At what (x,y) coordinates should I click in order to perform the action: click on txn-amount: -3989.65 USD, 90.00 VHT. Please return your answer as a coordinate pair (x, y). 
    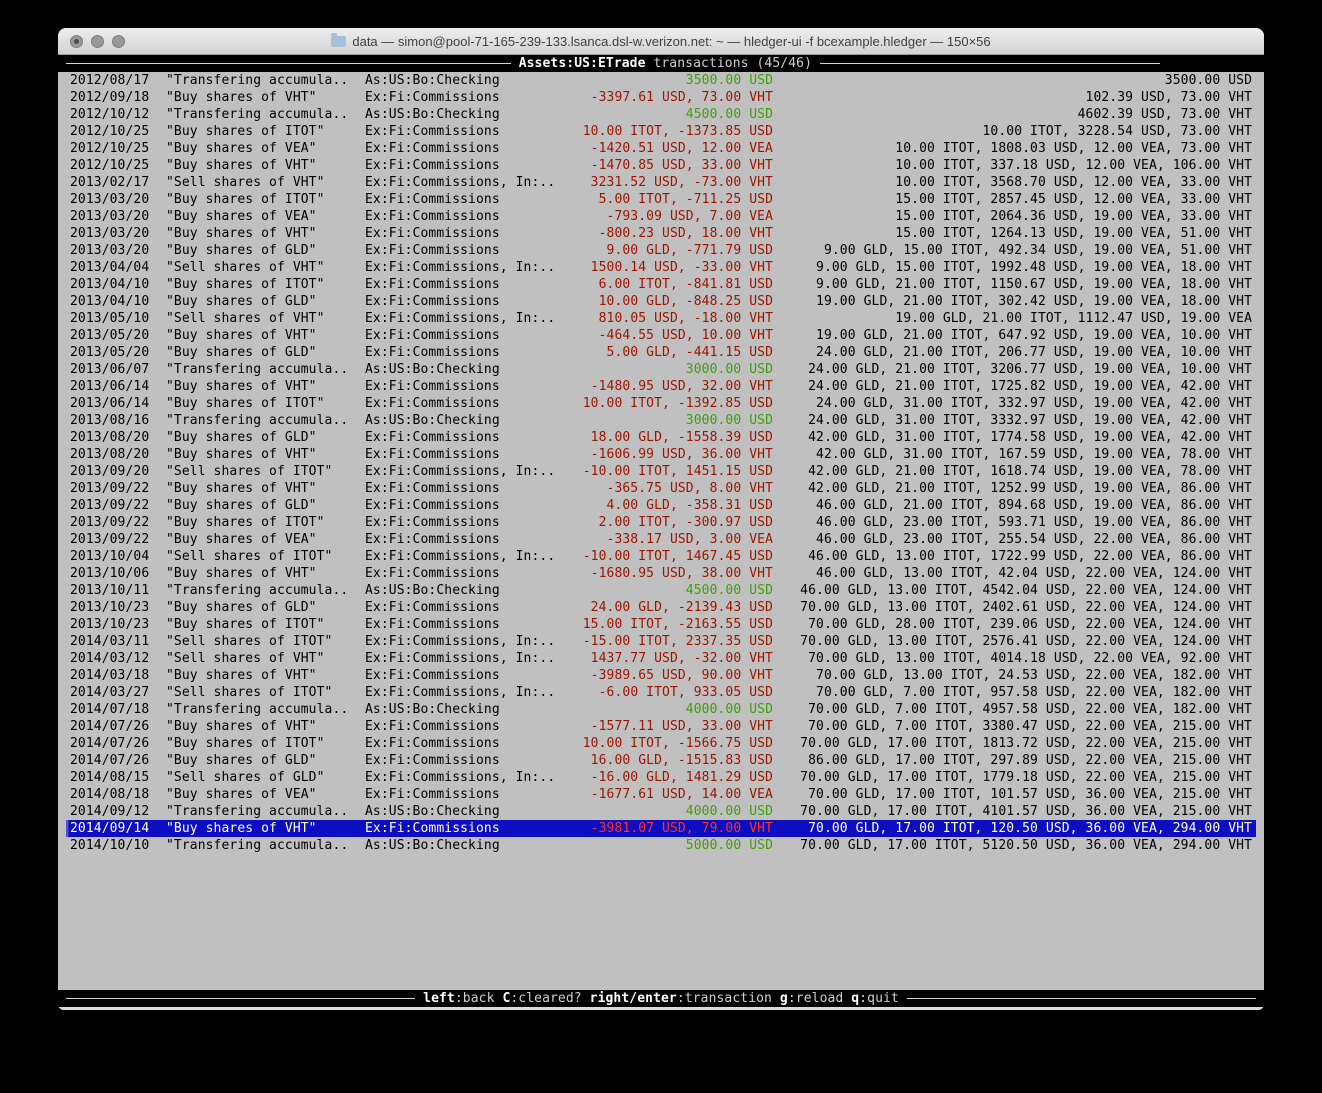
    Looking at the image, I should click on (681, 675).